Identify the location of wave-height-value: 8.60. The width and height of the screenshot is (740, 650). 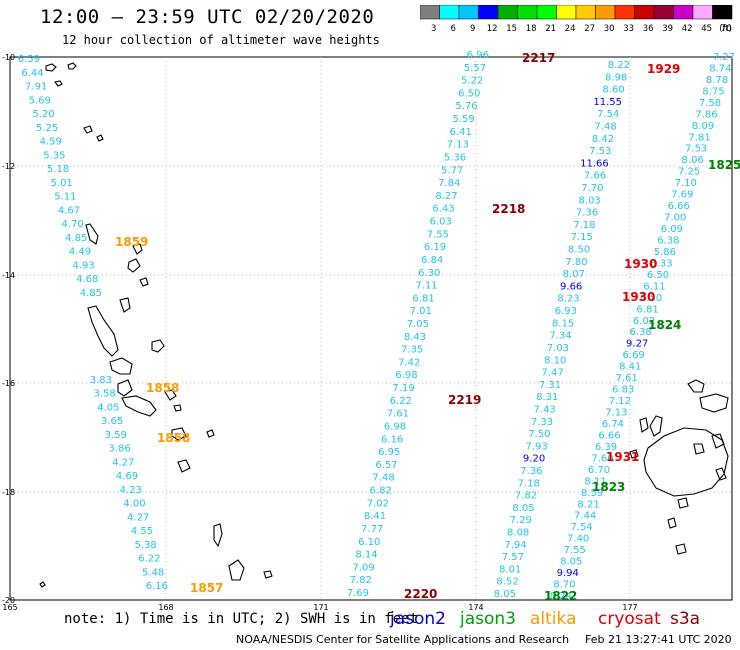
(613, 90).